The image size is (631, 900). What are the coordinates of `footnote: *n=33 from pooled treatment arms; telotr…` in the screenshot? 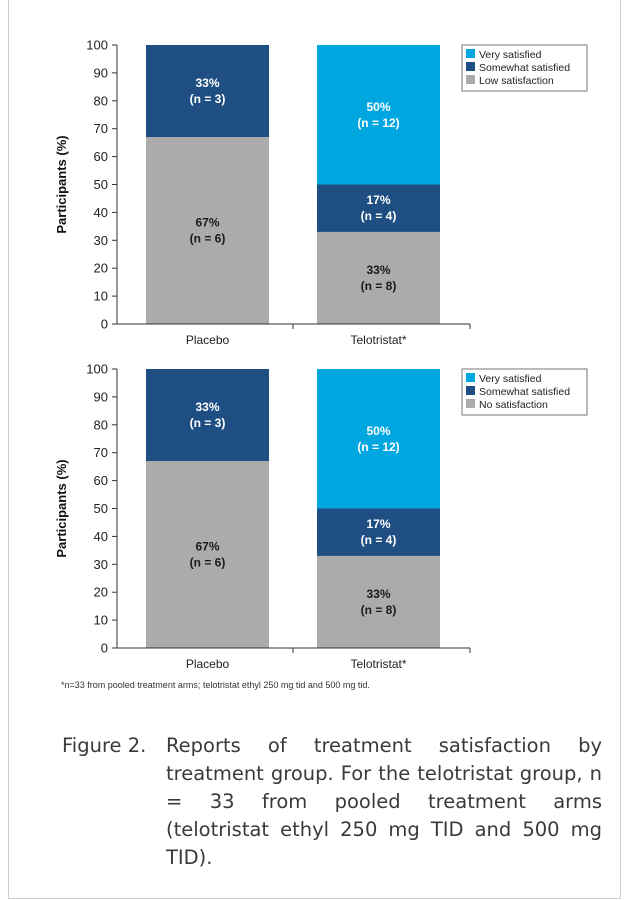 It's located at (215, 685).